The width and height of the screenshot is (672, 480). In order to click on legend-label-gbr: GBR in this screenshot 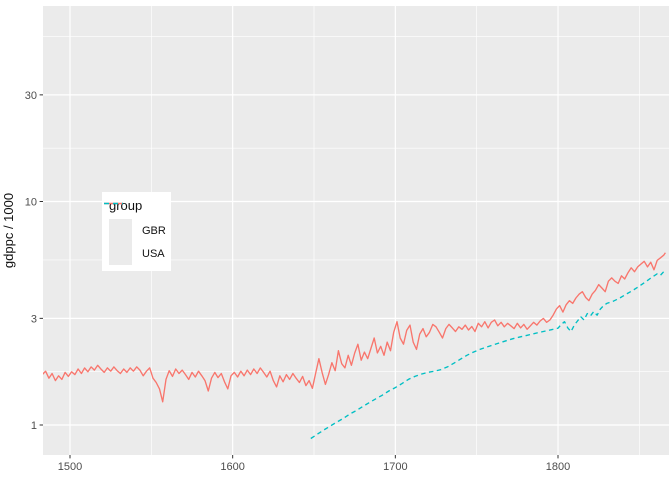, I will do `click(154, 230)`.